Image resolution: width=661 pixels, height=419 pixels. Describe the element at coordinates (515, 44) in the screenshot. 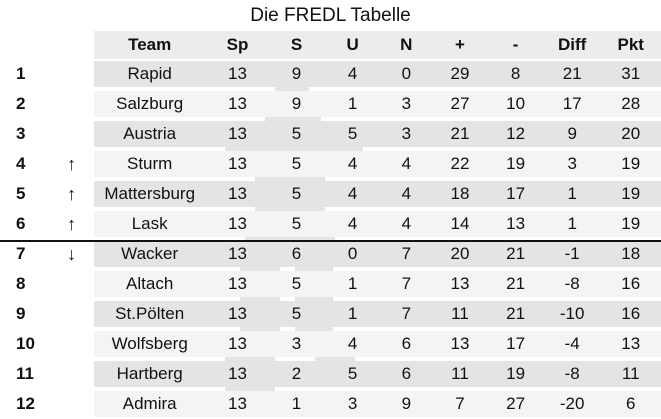

I see `header-goals-against: -` at that location.